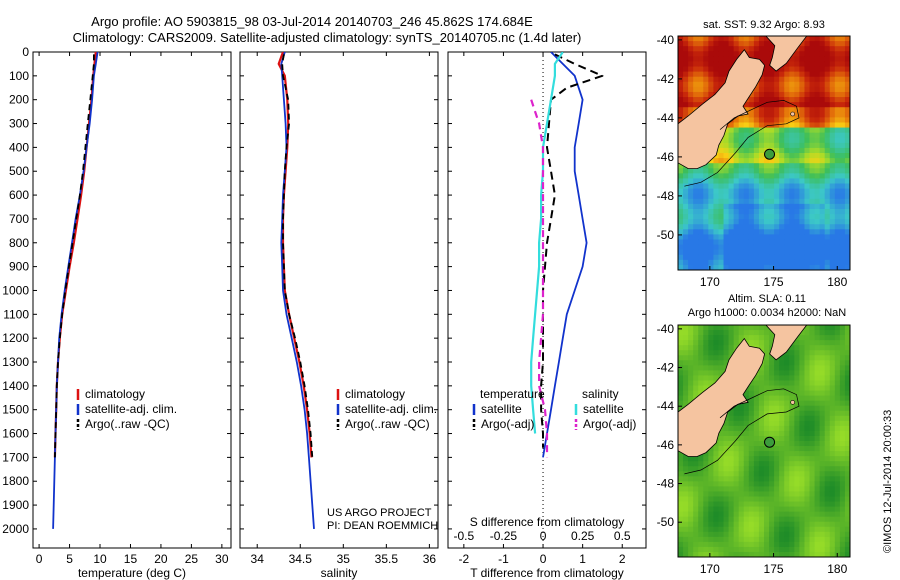 The width and height of the screenshot is (900, 580). I want to click on x-tick-label: 10, so click(100, 559).